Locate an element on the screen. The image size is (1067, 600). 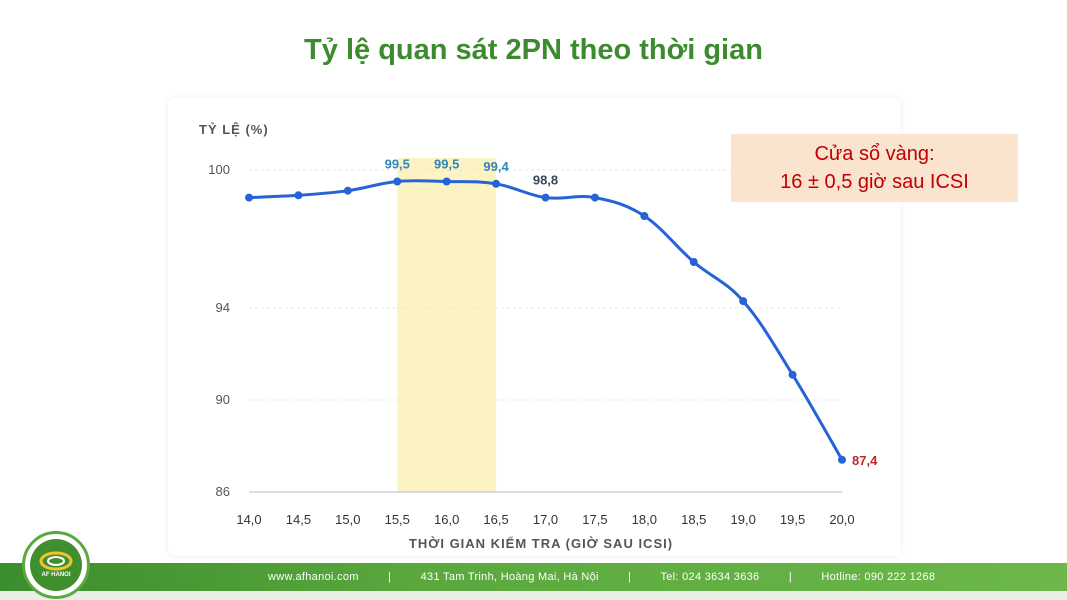
x-tick-label: 16,0 is located at coordinates (446, 519).